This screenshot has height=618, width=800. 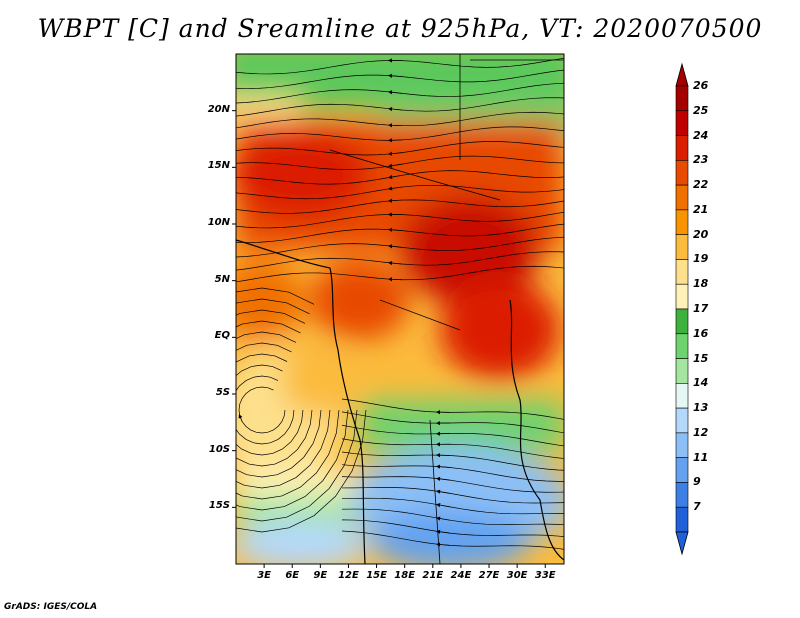 I want to click on colorbar-top-arrow, so click(x=682, y=74).